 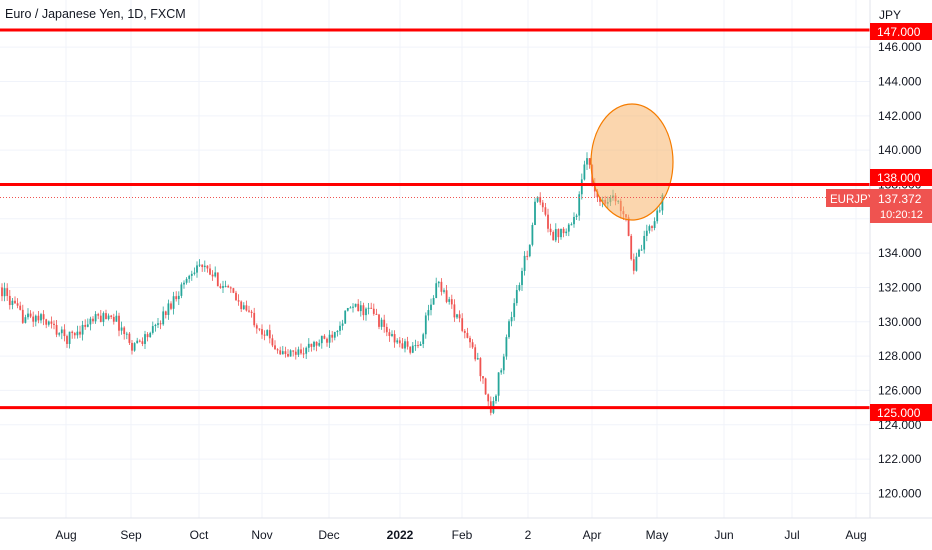 I want to click on countdown-tag-text: 10:20:12, so click(x=901, y=215).